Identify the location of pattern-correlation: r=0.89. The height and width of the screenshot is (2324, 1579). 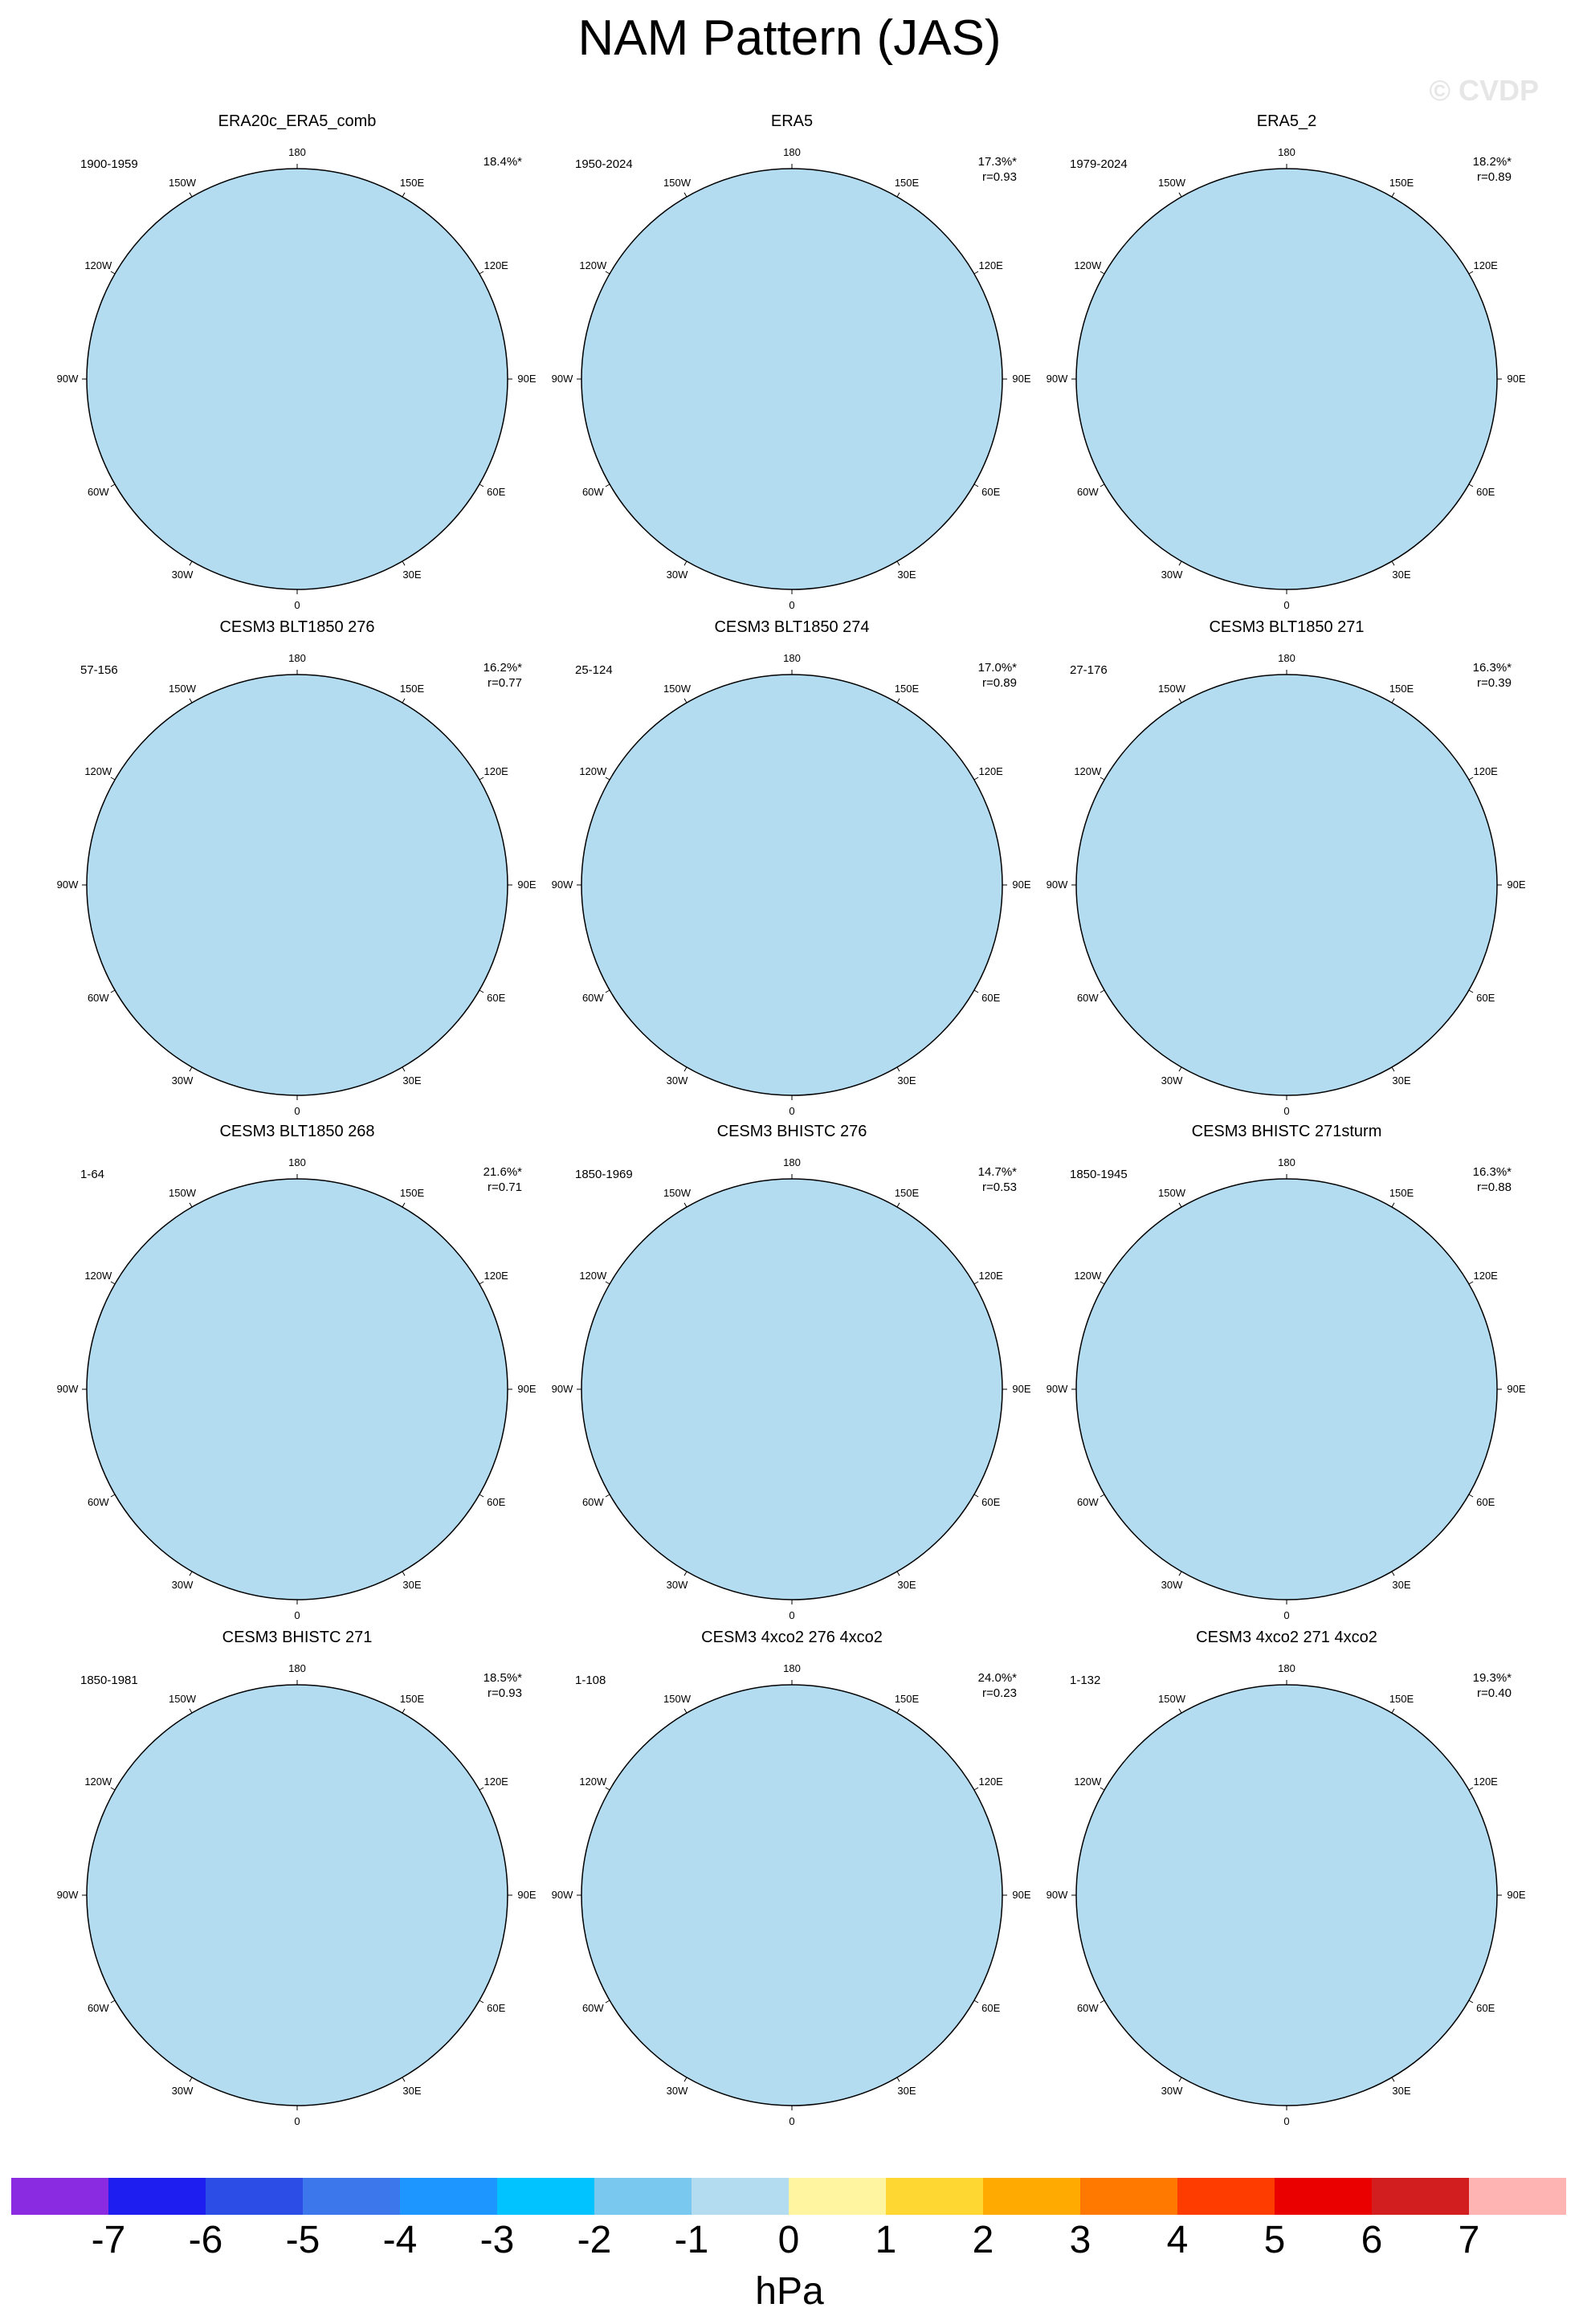
(999, 683).